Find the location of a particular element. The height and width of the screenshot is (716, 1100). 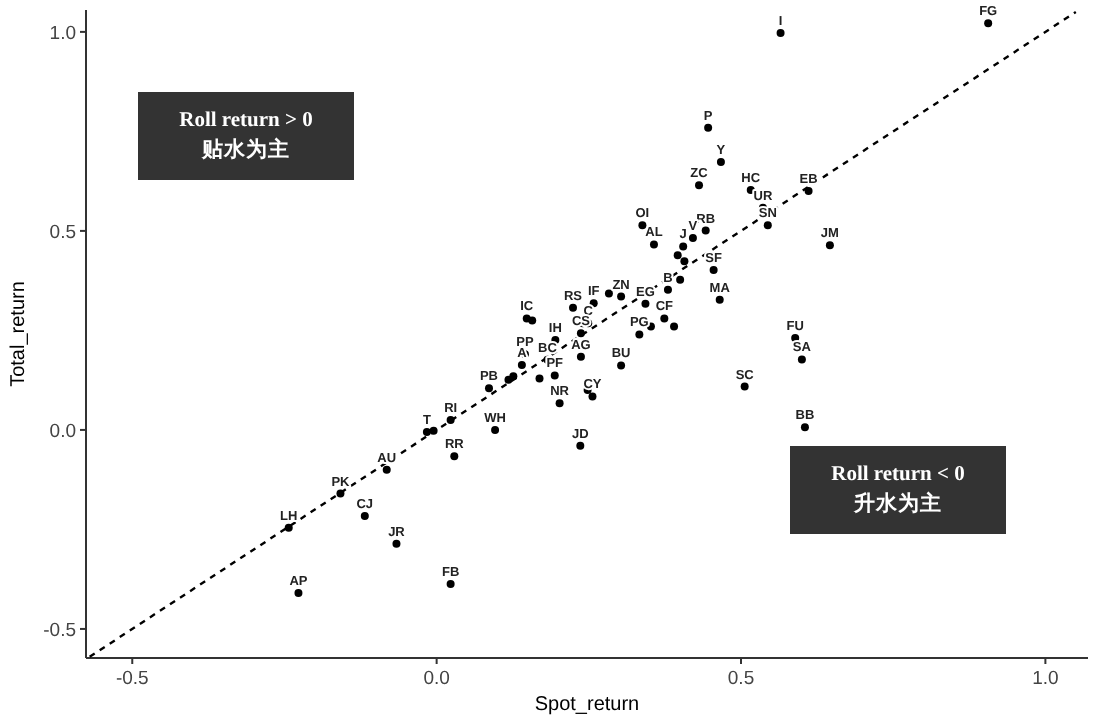

annotation: Roll return > 0 贴水为主 is located at coordinates (246, 136).